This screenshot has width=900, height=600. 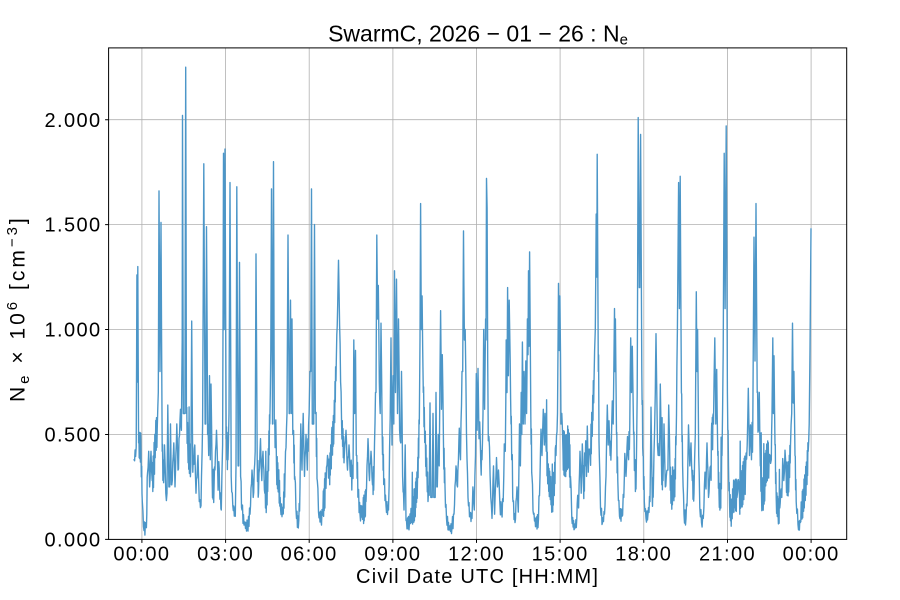 What do you see at coordinates (478, 35) in the screenshot?
I see `svg-text: SwarmC, 2026 − 01 − 26 : Ne` at bounding box center [478, 35].